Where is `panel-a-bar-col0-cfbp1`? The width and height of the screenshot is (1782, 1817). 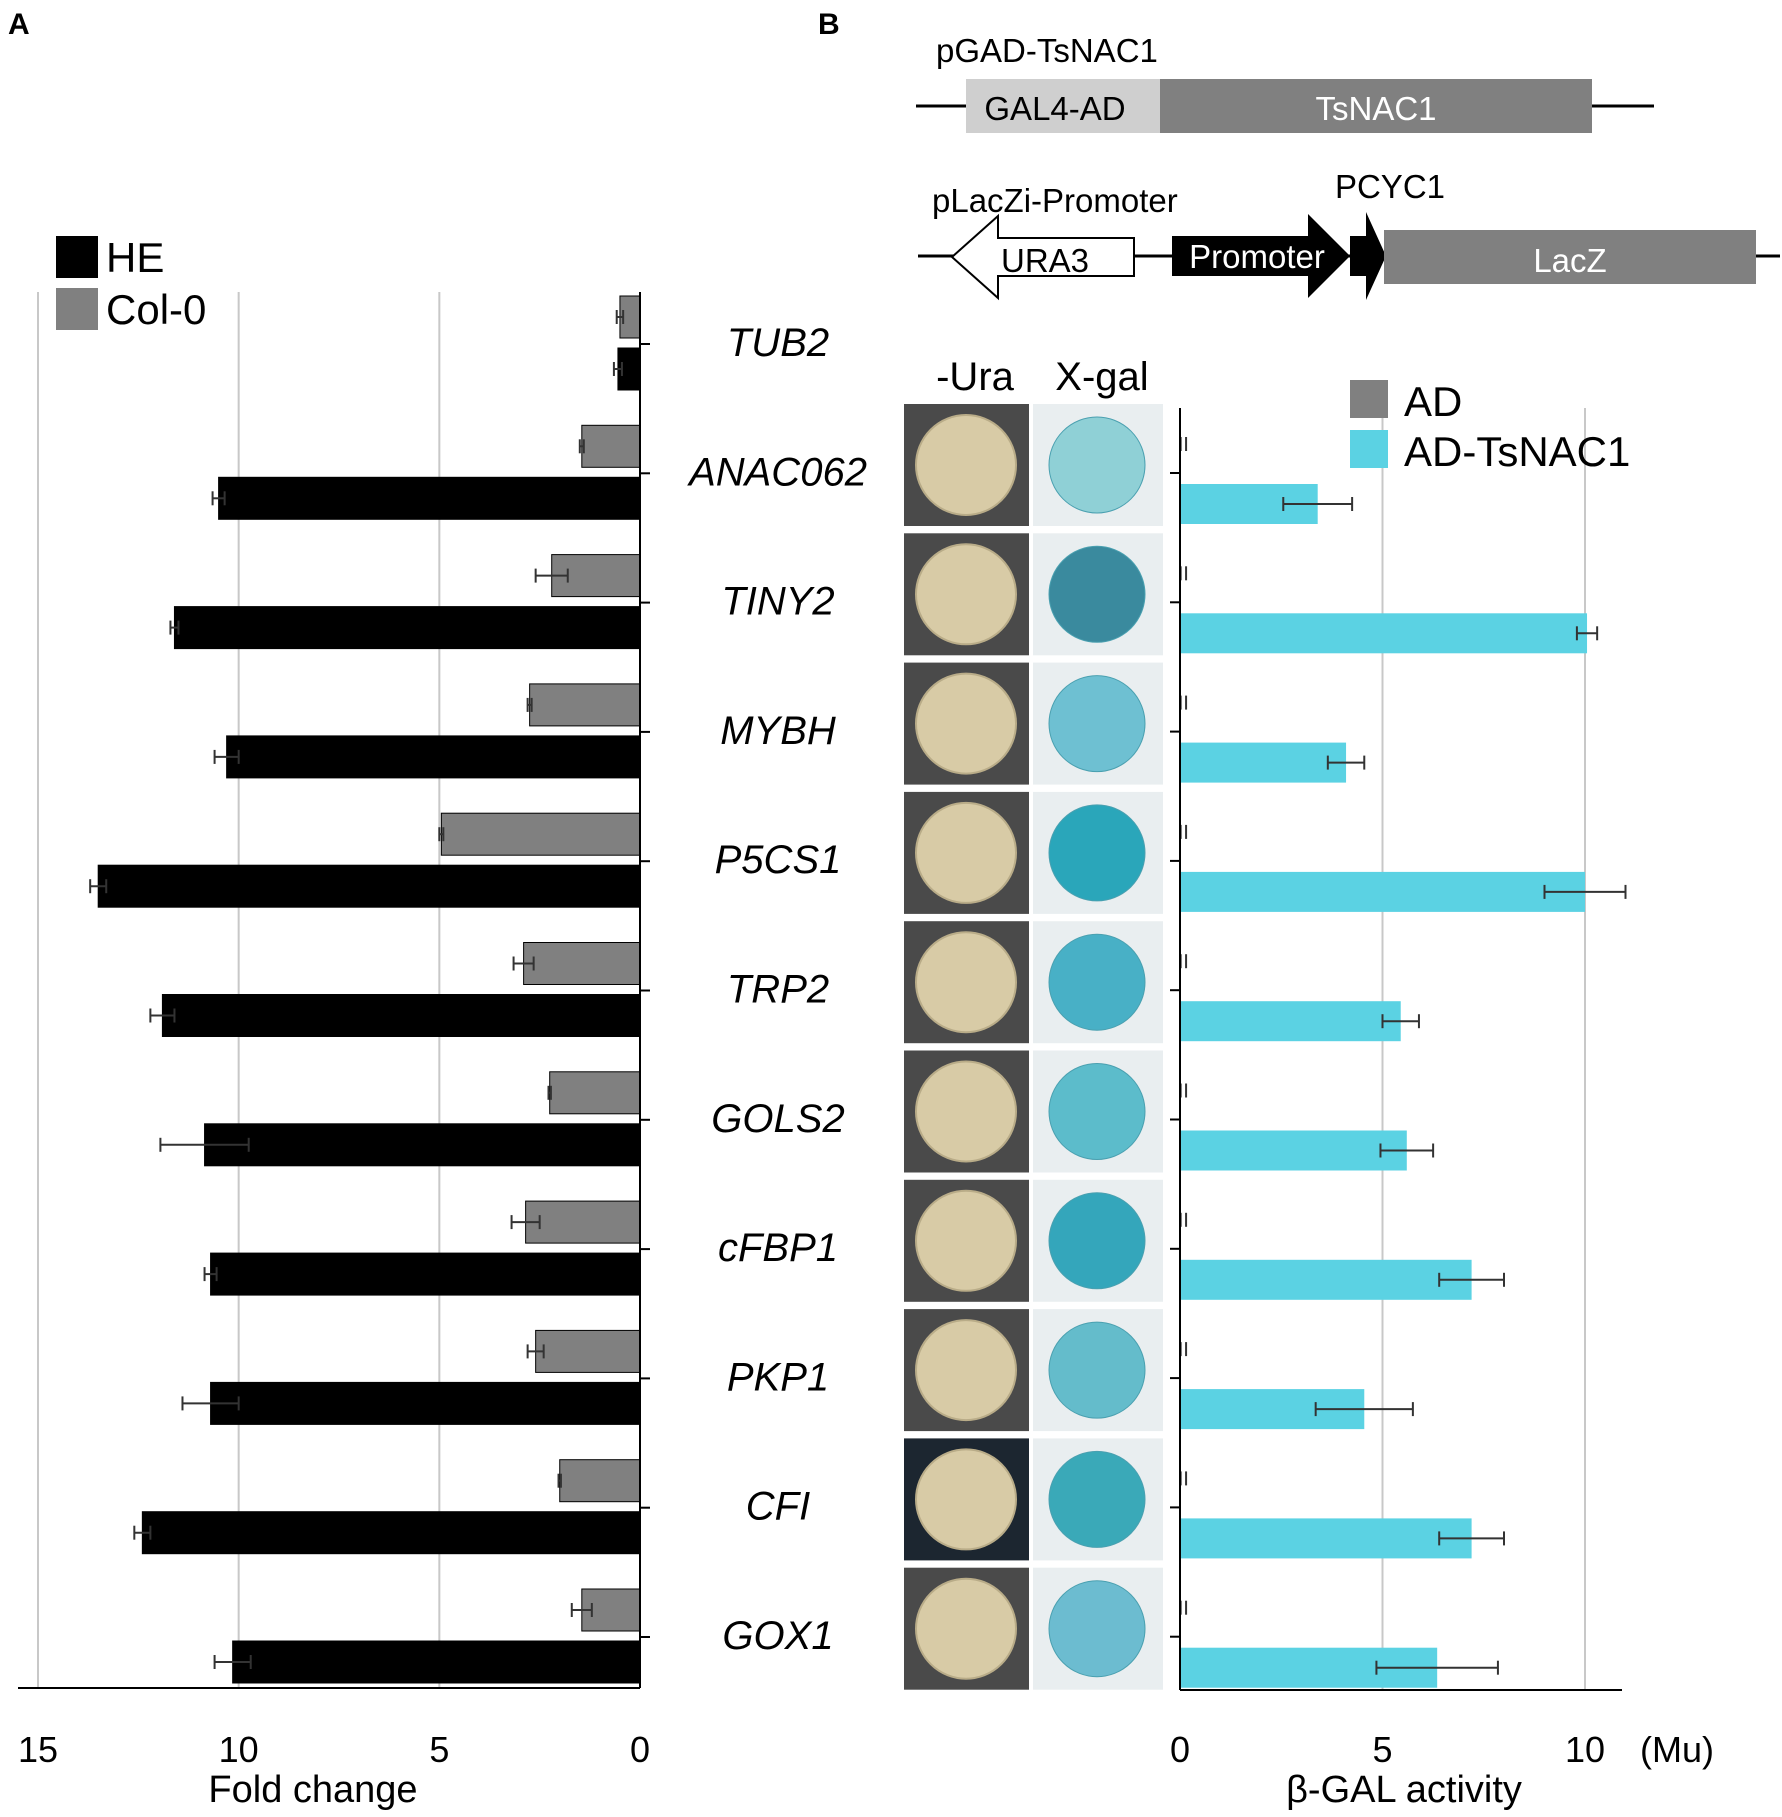 panel-a-bar-col0-cfbp1 is located at coordinates (583, 1222).